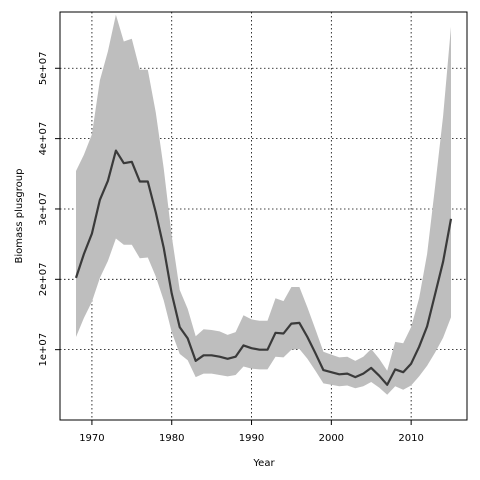  Describe the element at coordinates (43, 279) in the screenshot. I see `y-tick-label: 2e+07` at that location.